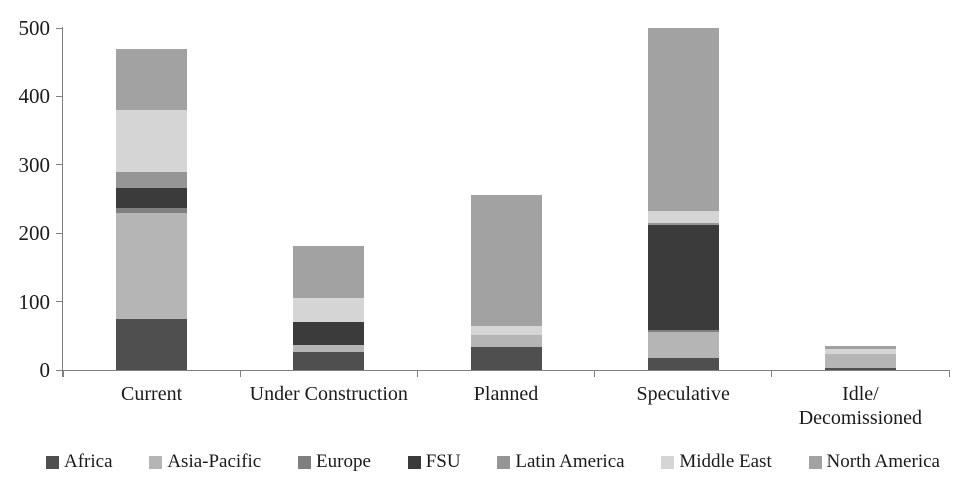 This screenshot has width=960, height=495. Describe the element at coordinates (329, 361) in the screenshot. I see `bar-segment-under-construction-africa` at that location.